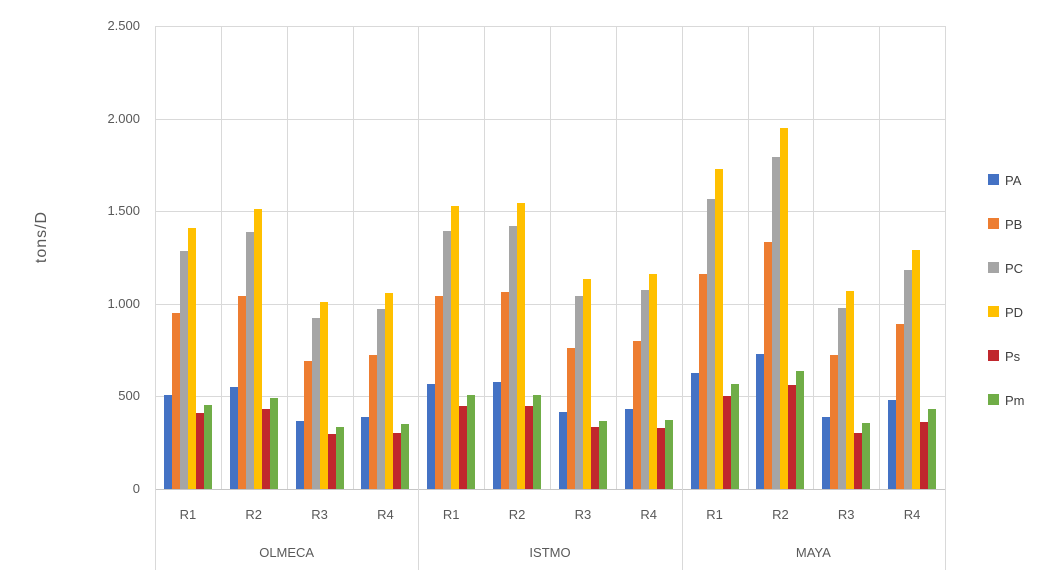 This screenshot has width=1044, height=587. I want to click on bar-PC-MAYA-R4, so click(908, 379).